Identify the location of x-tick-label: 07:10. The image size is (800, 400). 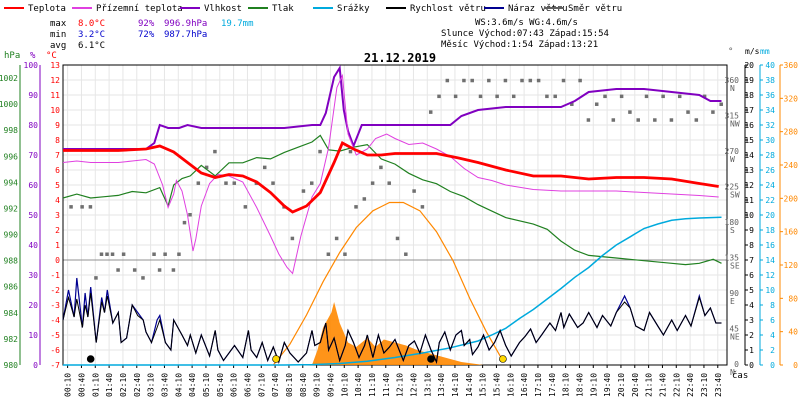
(261, 385).